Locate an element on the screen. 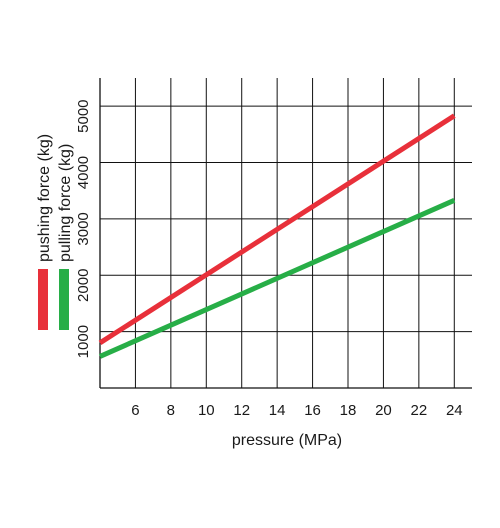 Image resolution: width=500 pixels, height=528 pixels. x-axis-label: pressure (MPa) is located at coordinates (287, 440).